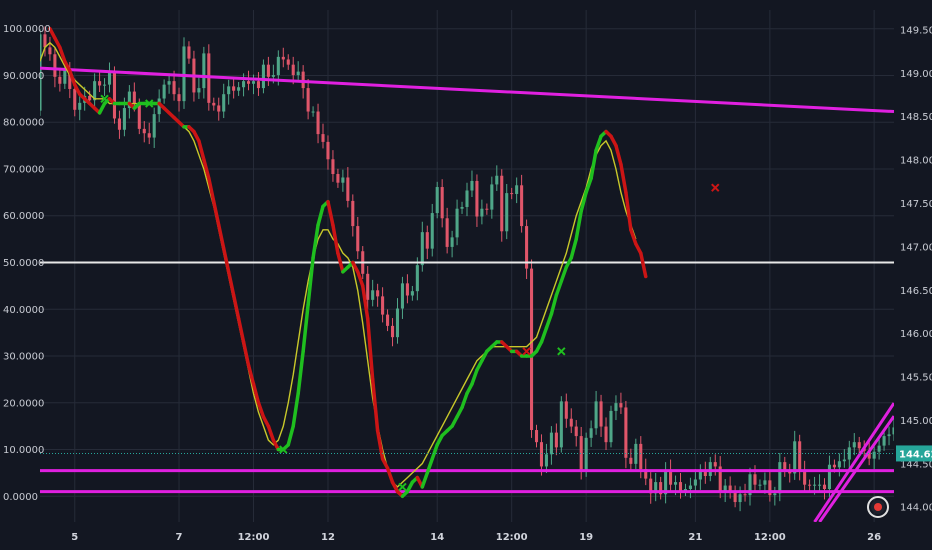  What do you see at coordinates (916, 421) in the screenshot?
I see `right-axis-tick-label: 145.000` at bounding box center [916, 421].